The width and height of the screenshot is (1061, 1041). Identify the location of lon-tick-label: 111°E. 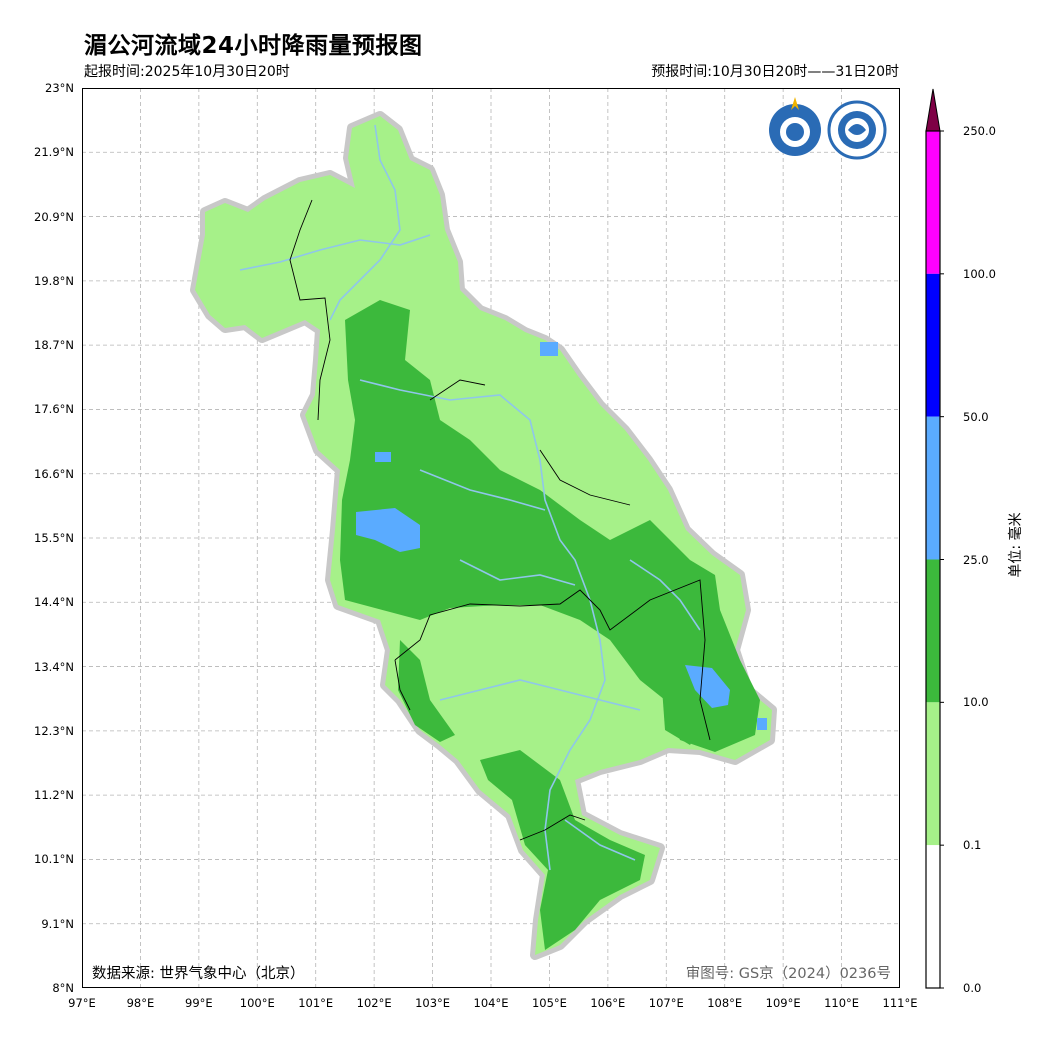
(900, 1003).